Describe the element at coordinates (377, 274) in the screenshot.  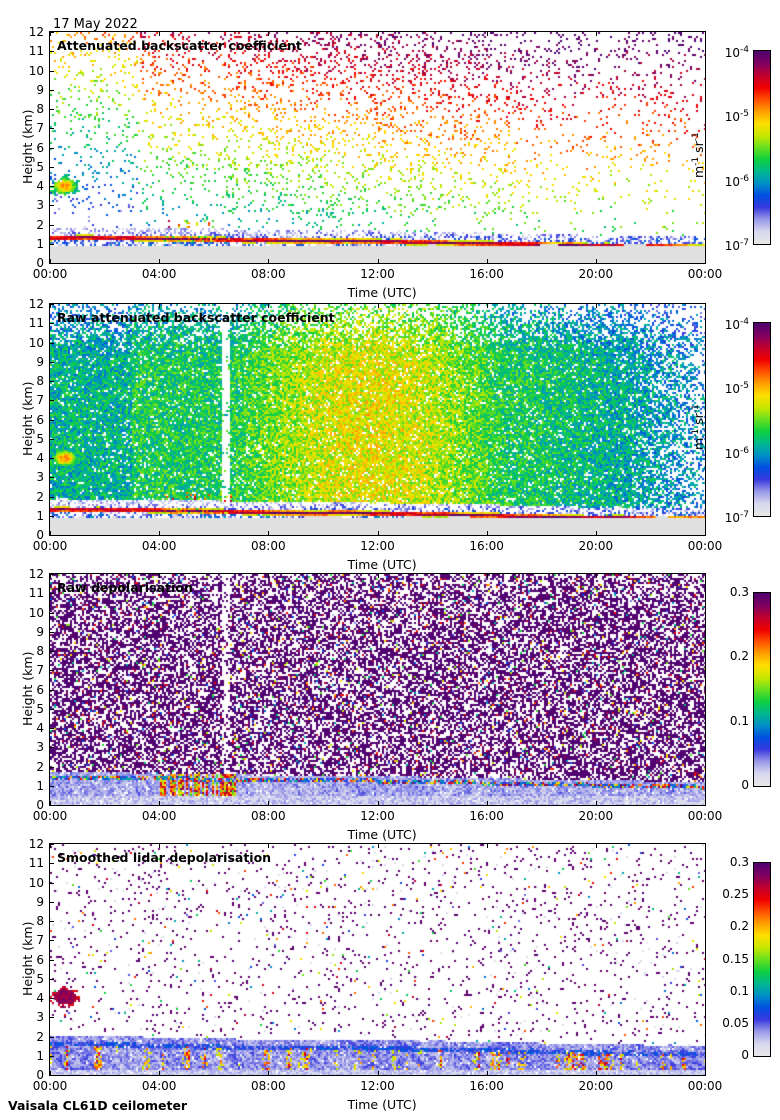
I see `x-tick-label: 12:00` at that location.